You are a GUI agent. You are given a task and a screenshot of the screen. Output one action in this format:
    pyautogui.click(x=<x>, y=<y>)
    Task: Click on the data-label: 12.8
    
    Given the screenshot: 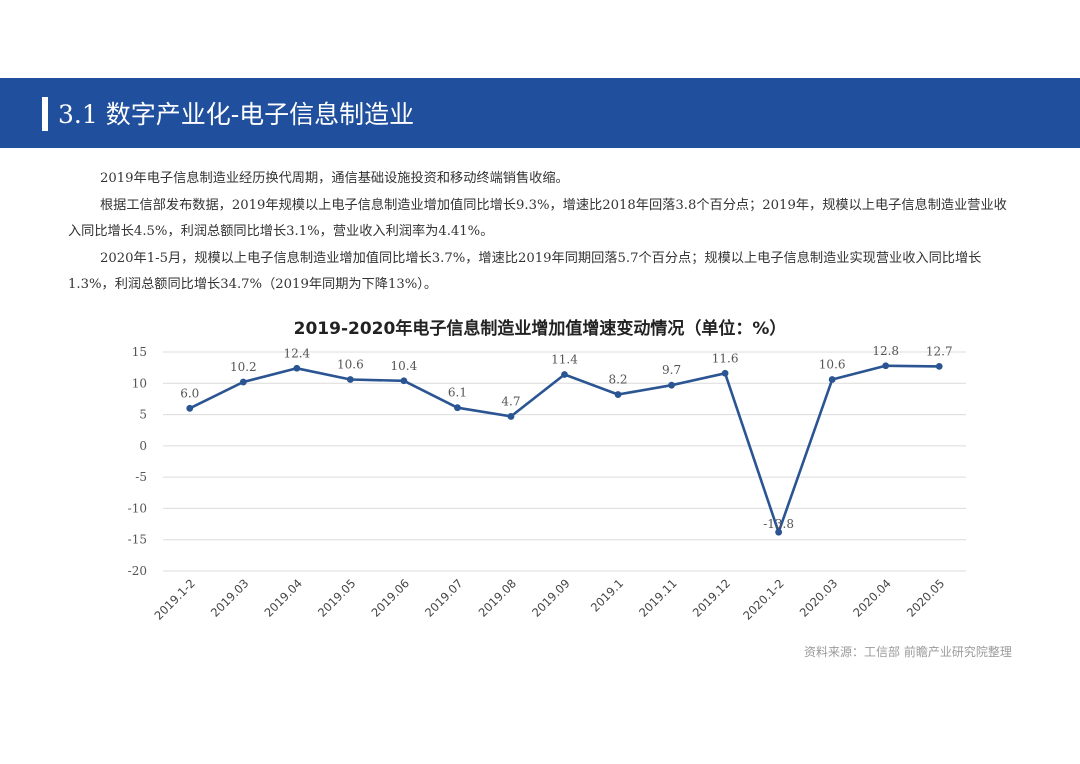 What is the action you would take?
    pyautogui.click(x=885, y=351)
    